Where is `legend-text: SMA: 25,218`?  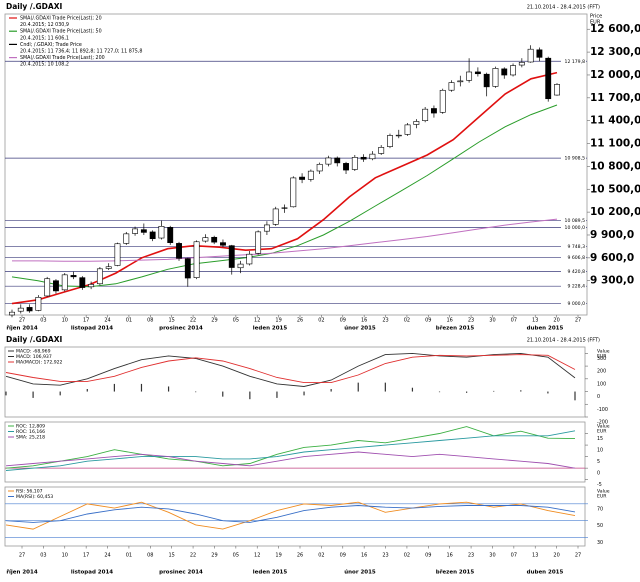 legend-text: SMA: 25,218 is located at coordinates (30, 438).